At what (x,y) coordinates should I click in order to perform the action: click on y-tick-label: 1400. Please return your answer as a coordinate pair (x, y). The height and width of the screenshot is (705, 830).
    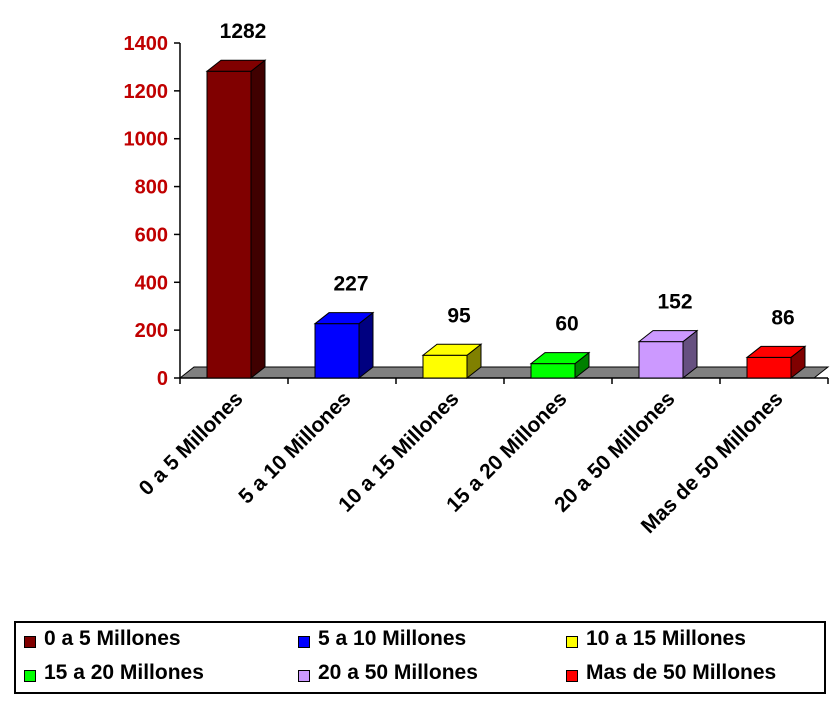
    Looking at the image, I should click on (146, 44).